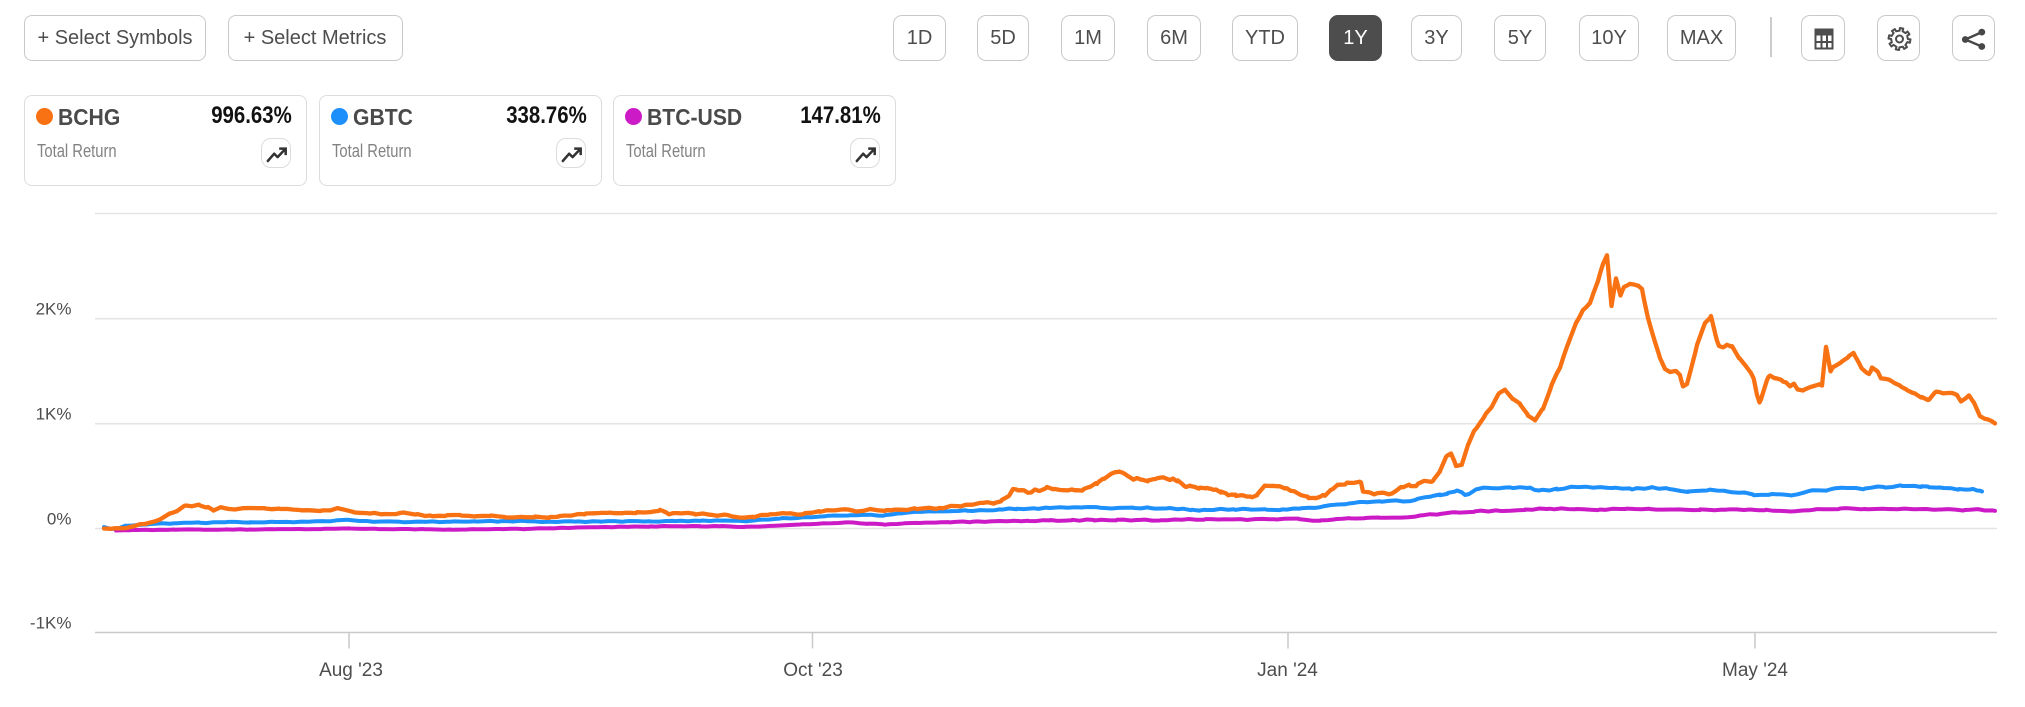  Describe the element at coordinates (1755, 670) in the screenshot. I see `svg-text: May '24` at that location.